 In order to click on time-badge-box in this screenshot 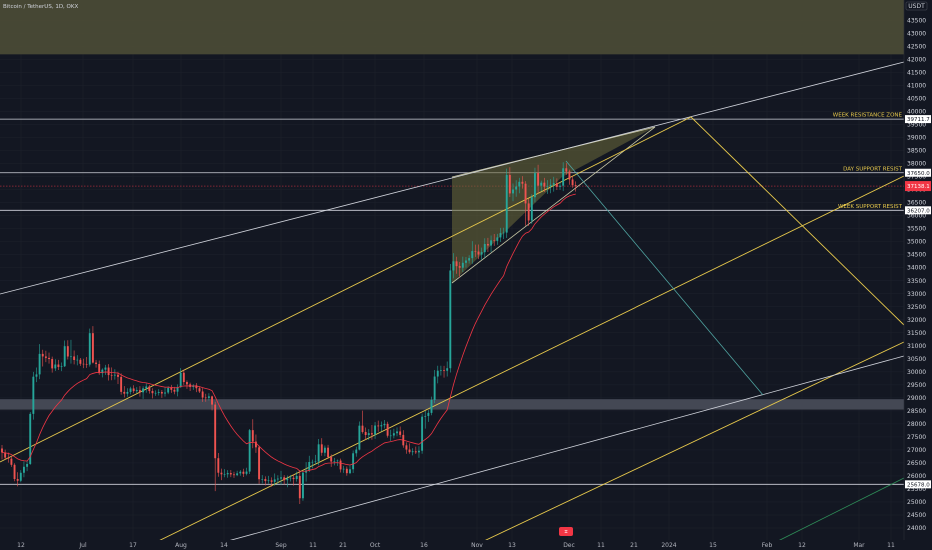, I will do `click(566, 531)`.